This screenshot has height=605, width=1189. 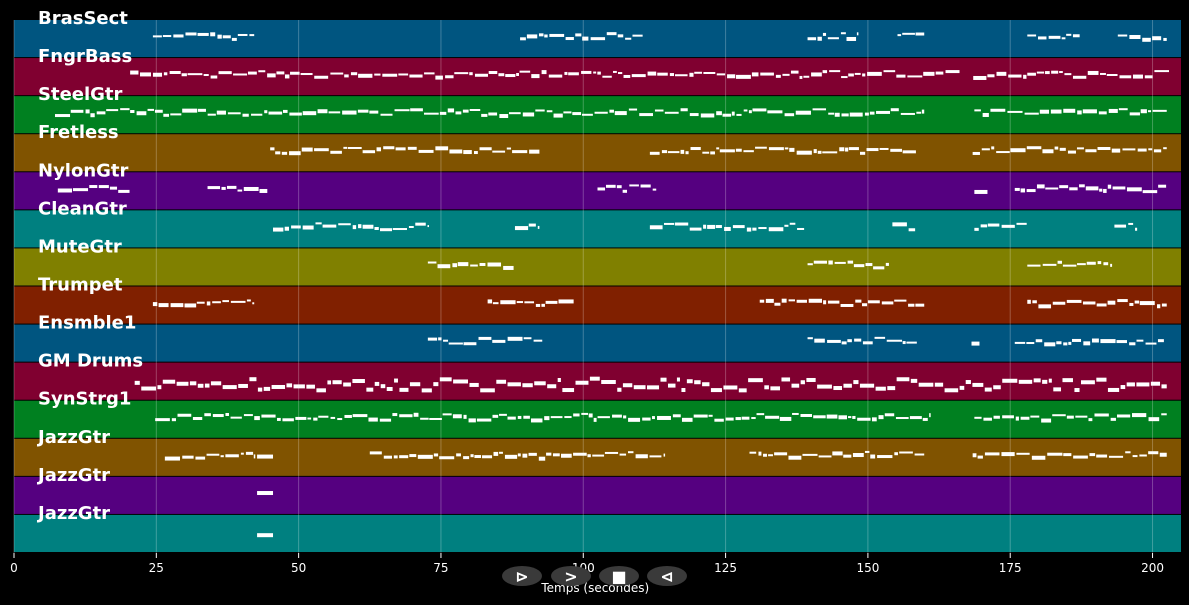 I want to click on play-icon: ⊳, so click(x=522, y=576).